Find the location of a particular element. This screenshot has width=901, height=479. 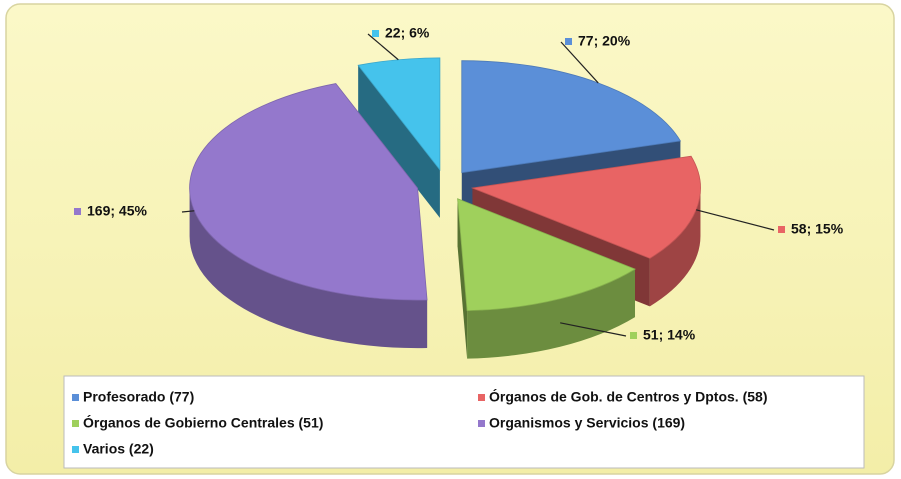

data-label: 51; 14% is located at coordinates (669, 335).